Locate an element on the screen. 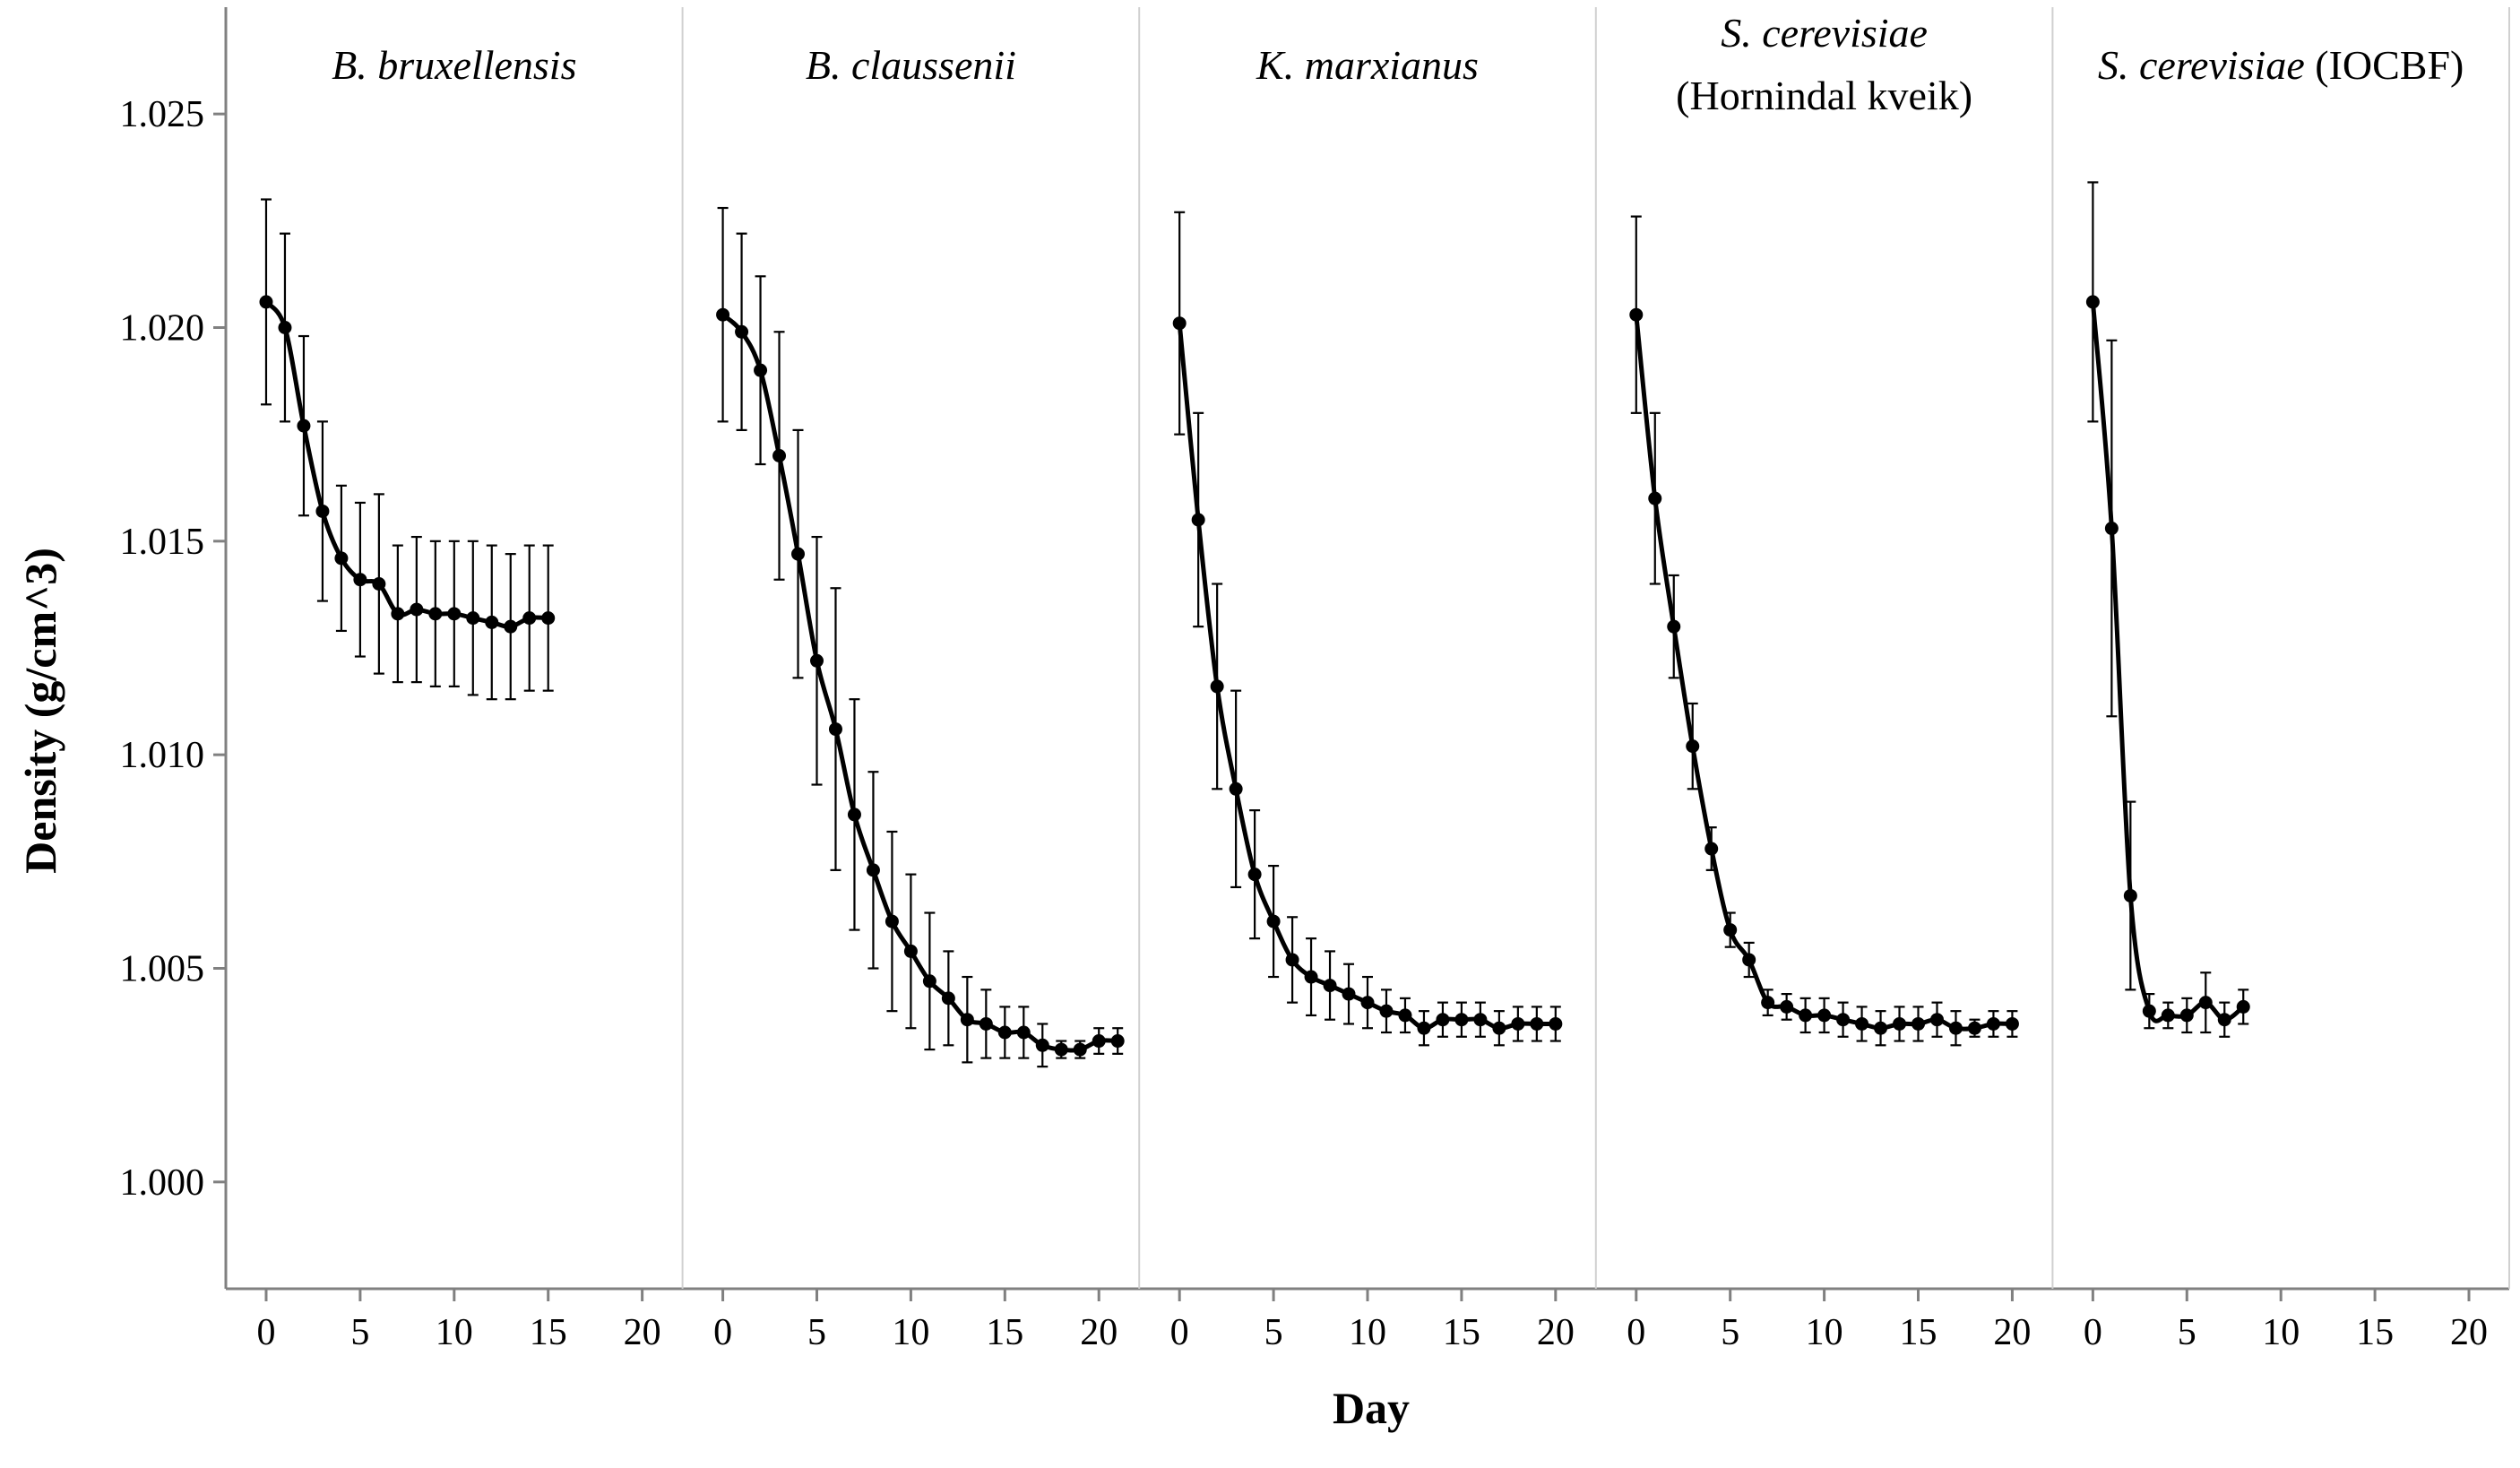  panel-title-species: S. cerevisiae is located at coordinates (1824, 33).